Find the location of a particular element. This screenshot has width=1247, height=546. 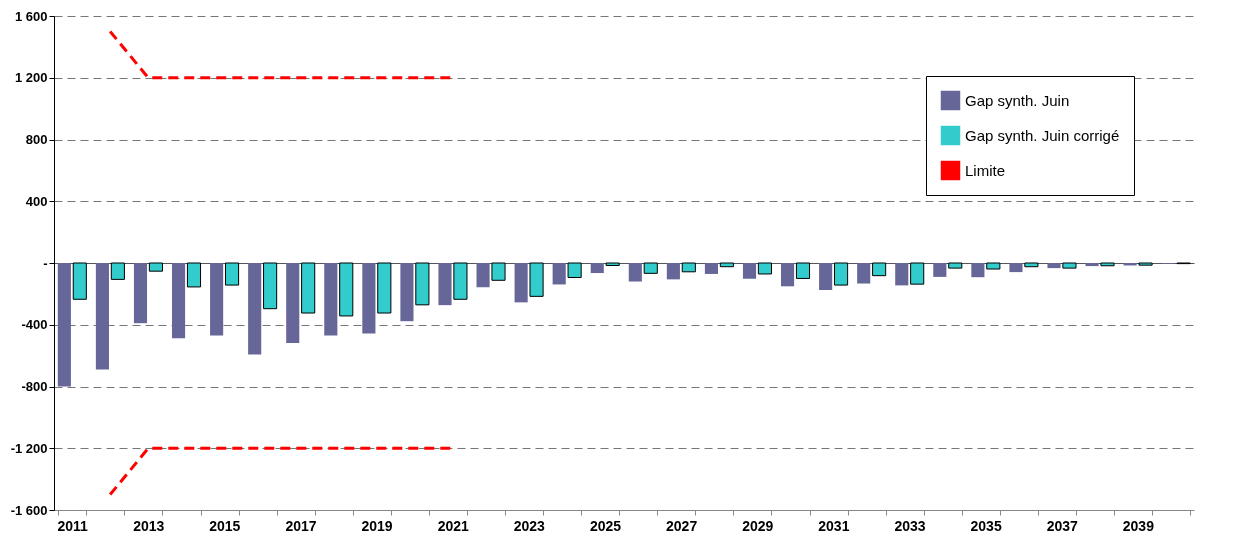

x-tick-label: 2019 is located at coordinates (377, 525).